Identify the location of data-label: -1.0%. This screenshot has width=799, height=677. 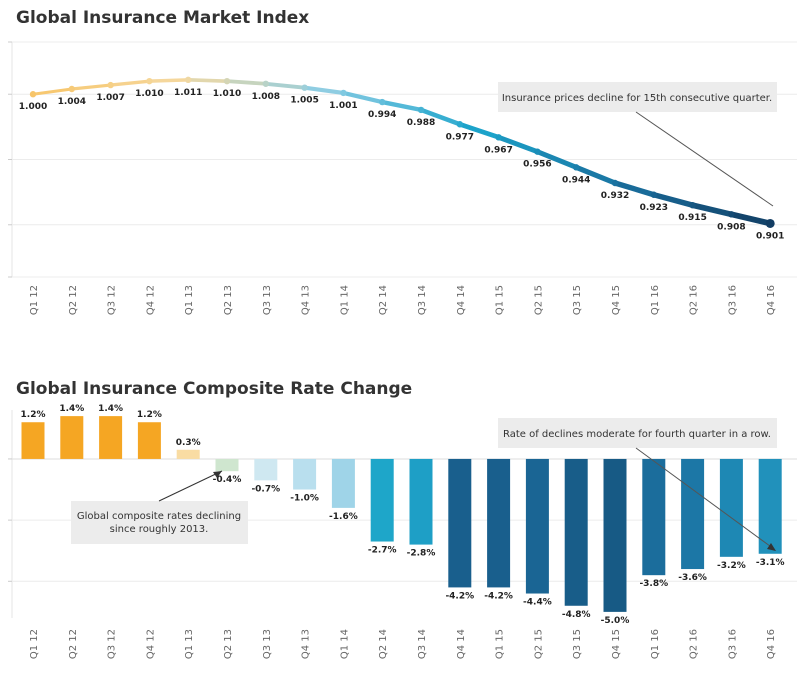
(304, 499).